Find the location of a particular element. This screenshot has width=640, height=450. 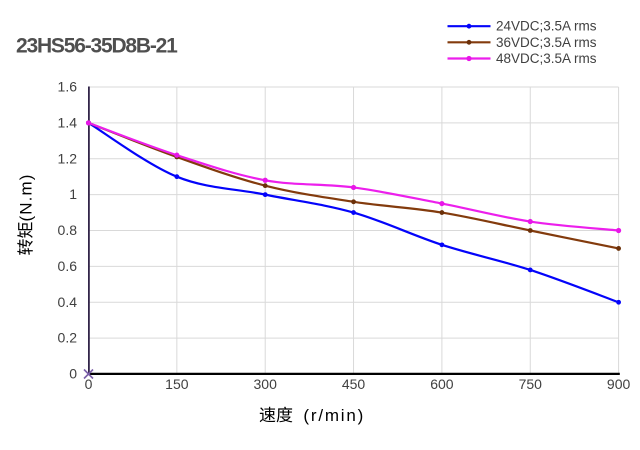

svg-text: 1 is located at coordinates (73, 194).